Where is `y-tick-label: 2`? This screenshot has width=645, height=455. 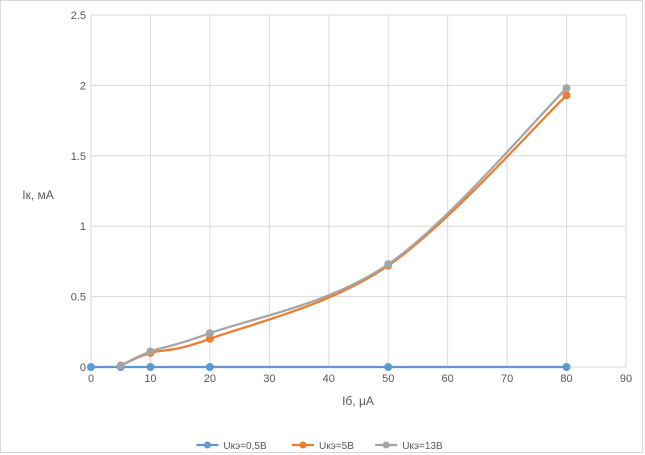
y-tick-label: 2 is located at coordinates (83, 86).